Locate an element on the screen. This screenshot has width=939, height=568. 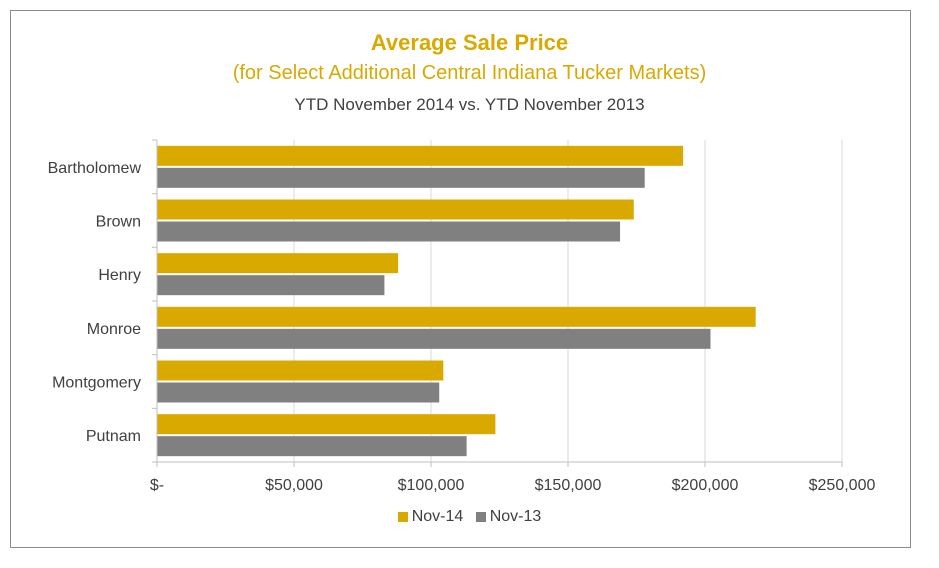
y-tick-label-montgomery: Montgomery is located at coordinates (96, 383).